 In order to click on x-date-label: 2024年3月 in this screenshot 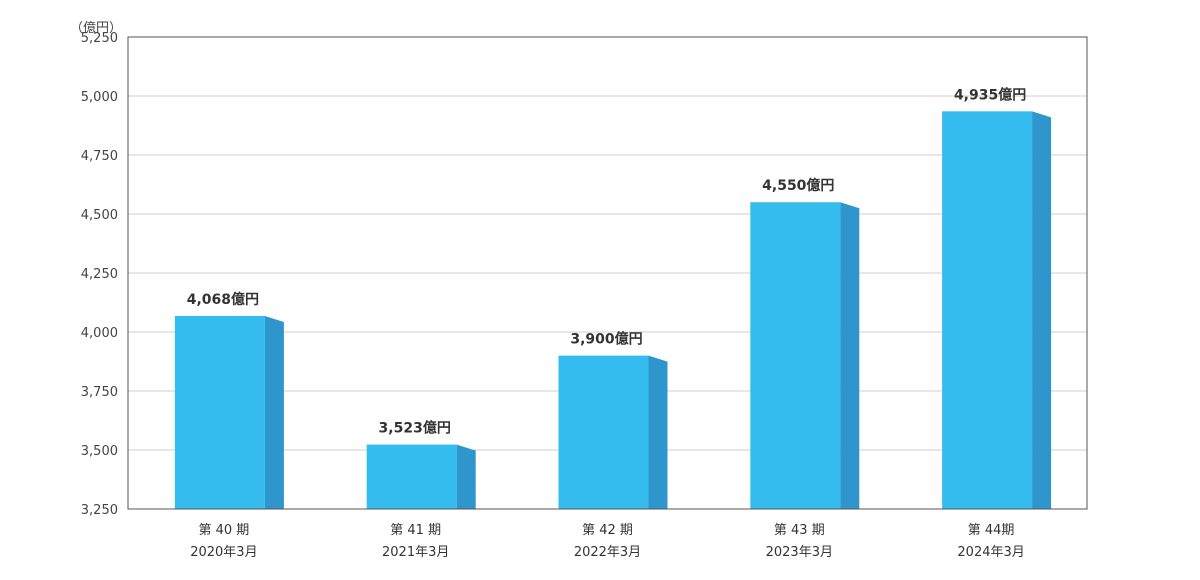, I will do `click(990, 552)`.